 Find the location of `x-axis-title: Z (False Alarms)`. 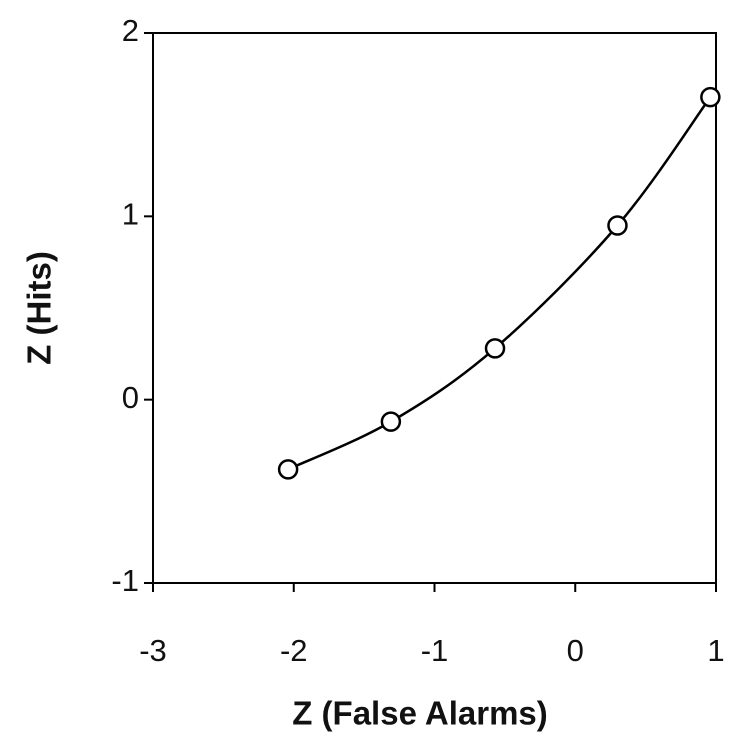

x-axis-title: Z (False Alarms) is located at coordinates (420, 713).